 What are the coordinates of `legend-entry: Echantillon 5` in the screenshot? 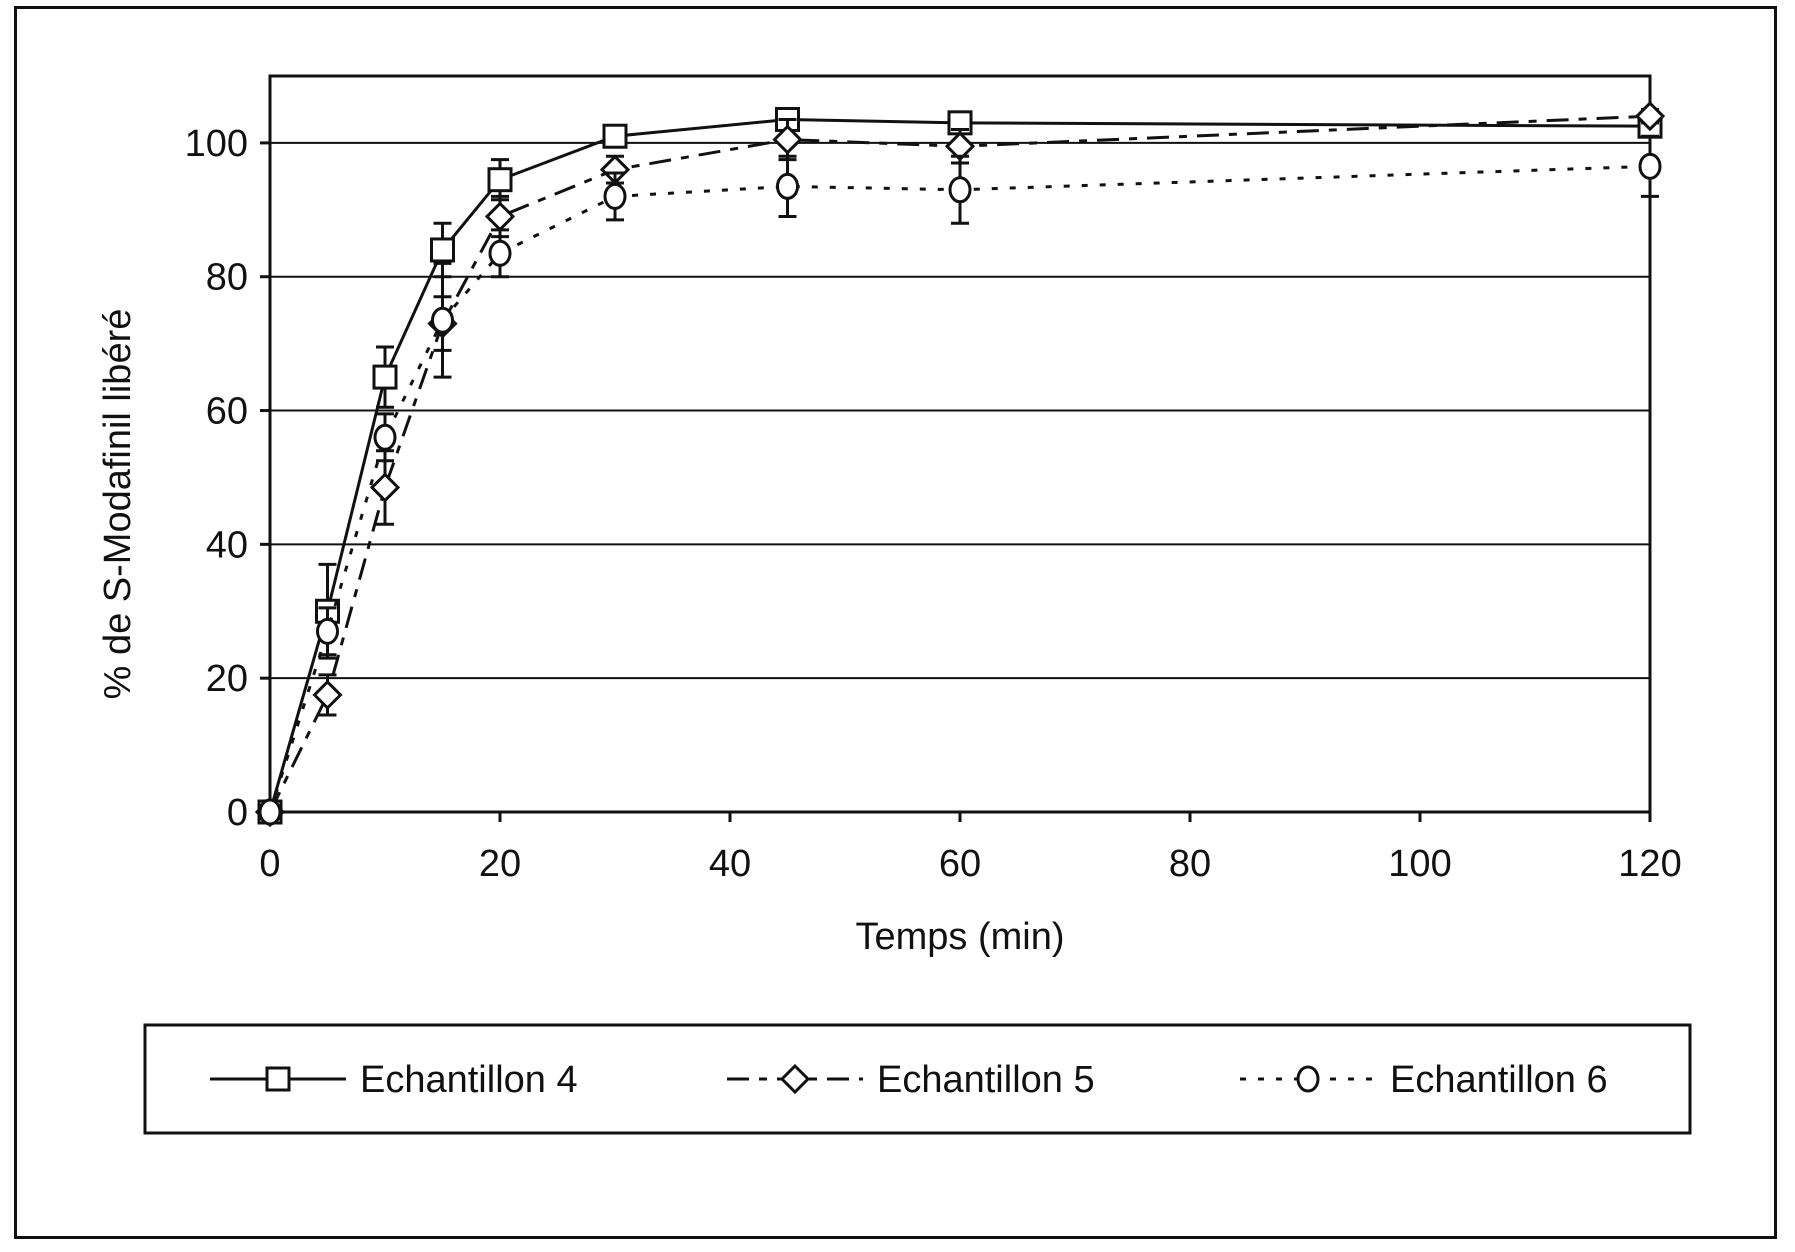 It's located at (911, 1080).